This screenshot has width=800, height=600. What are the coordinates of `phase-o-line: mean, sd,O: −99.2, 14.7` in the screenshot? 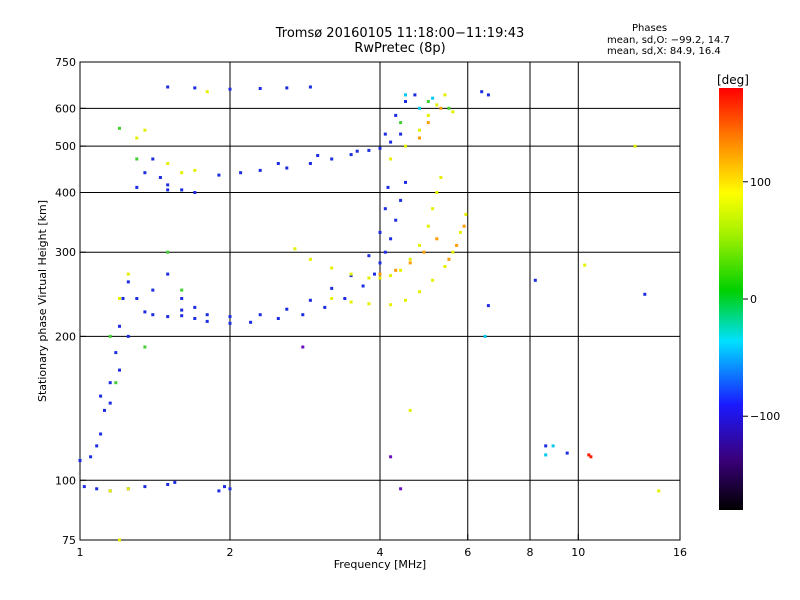 It's located at (668, 40).